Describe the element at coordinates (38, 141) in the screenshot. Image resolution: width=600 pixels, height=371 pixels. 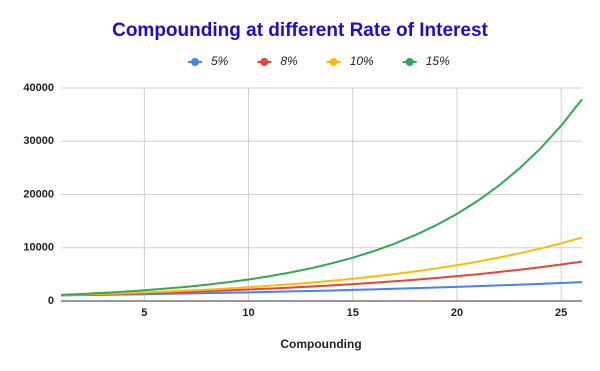
I see `y-tick-label: 30000` at that location.